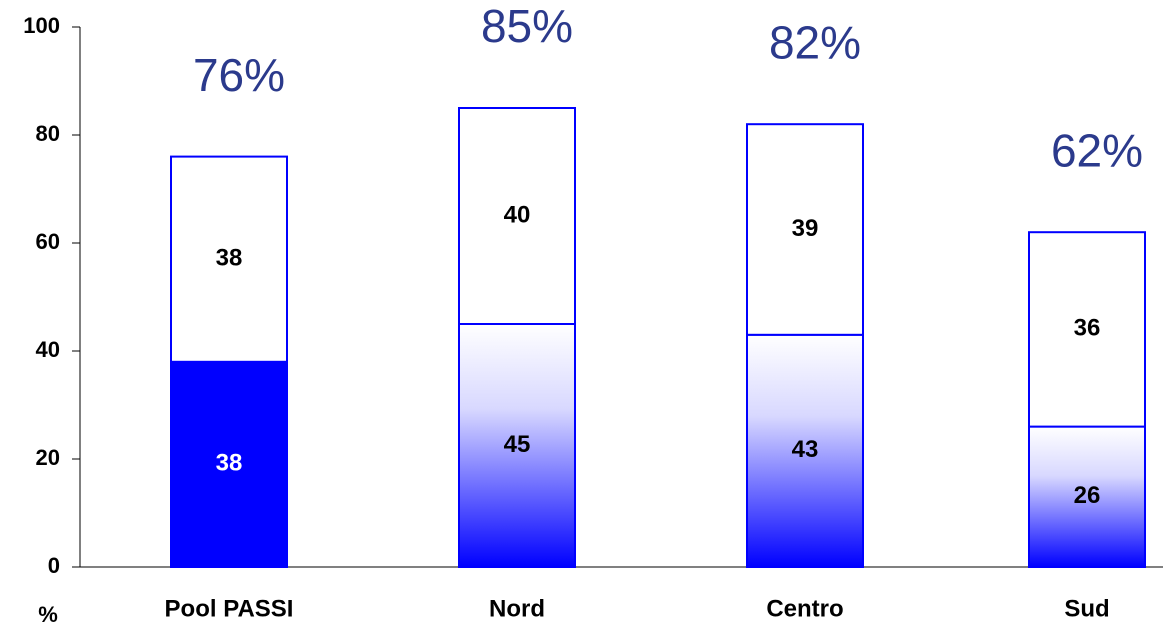 Image resolution: width=1163 pixels, height=634 pixels. Describe the element at coordinates (1087, 495) in the screenshot. I see `data-label: 26` at that location.